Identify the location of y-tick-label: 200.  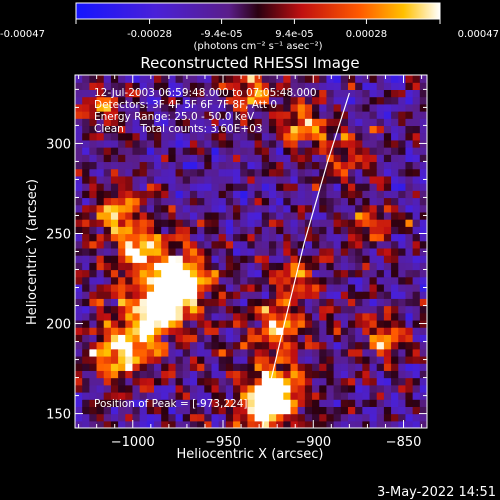
(58, 325).